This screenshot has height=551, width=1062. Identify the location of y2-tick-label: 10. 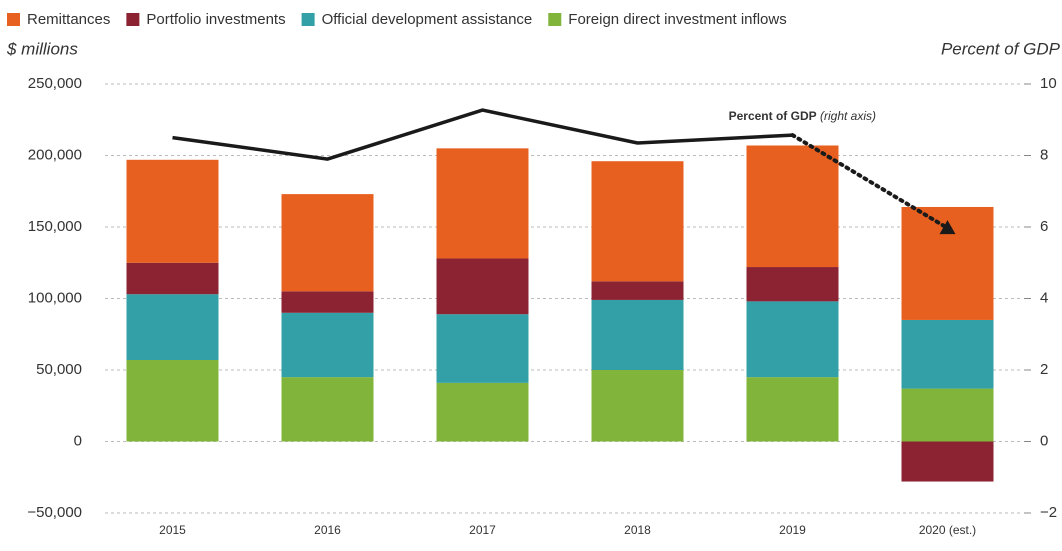
(1048, 83).